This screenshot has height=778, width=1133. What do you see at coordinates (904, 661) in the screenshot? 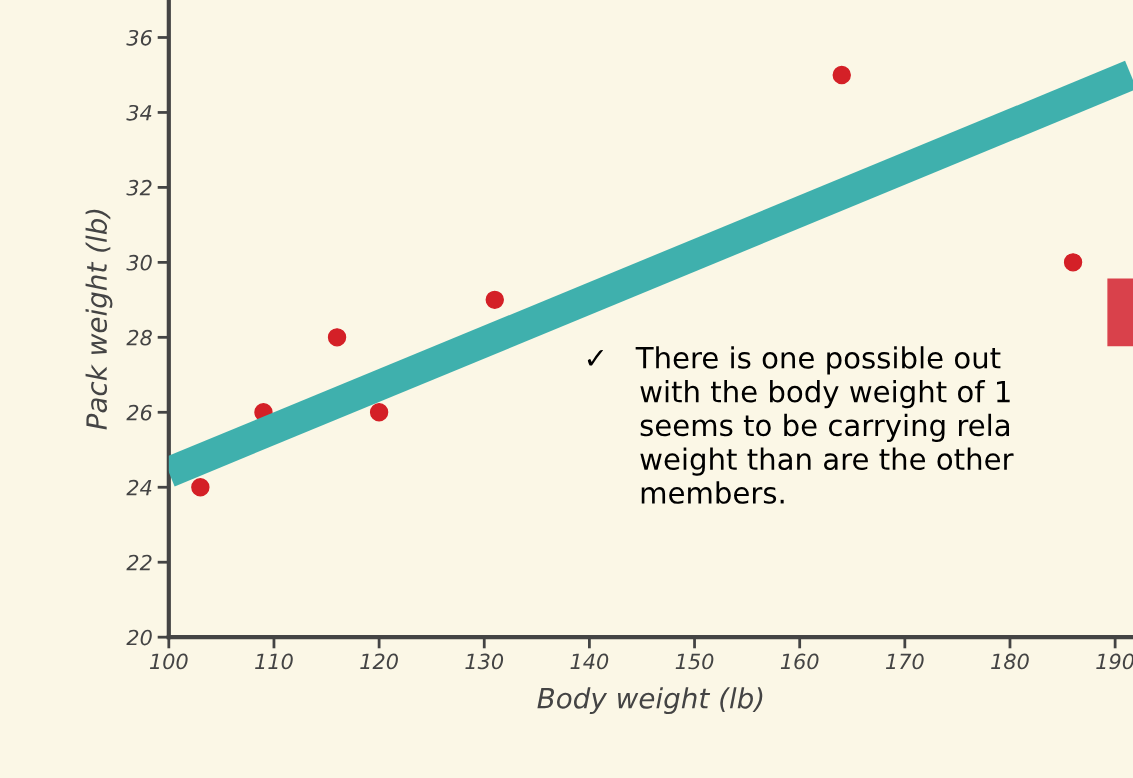
I see `x-tick-label: 170` at bounding box center [904, 661].